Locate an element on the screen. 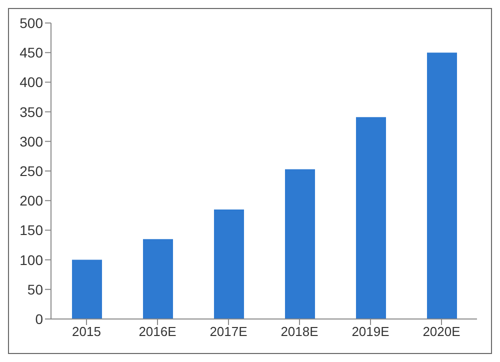 This screenshot has width=500, height=362. y-tick-label: 400 is located at coordinates (32, 82).